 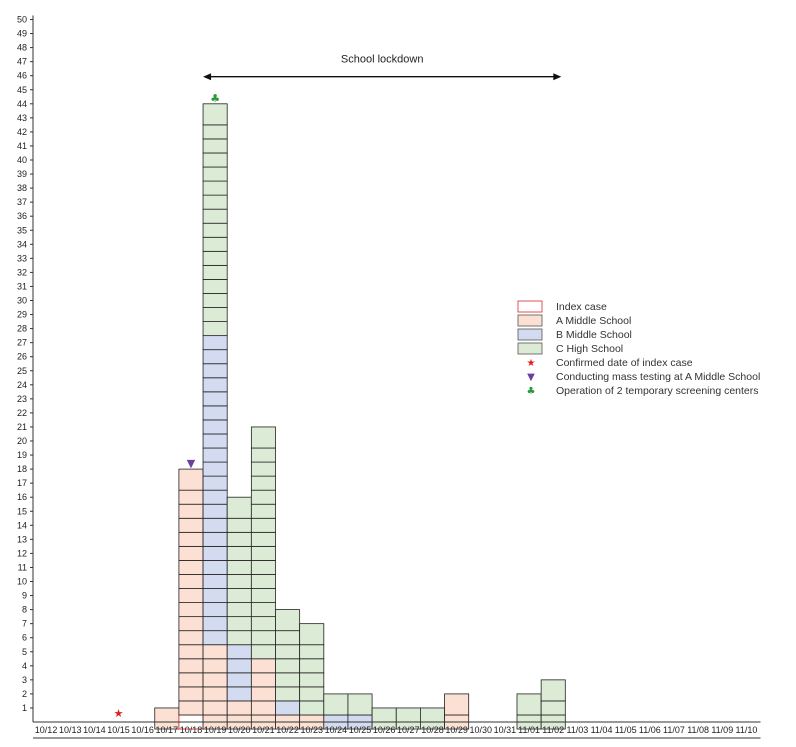 I want to click on y-tick-label: 10, so click(x=22, y=582).